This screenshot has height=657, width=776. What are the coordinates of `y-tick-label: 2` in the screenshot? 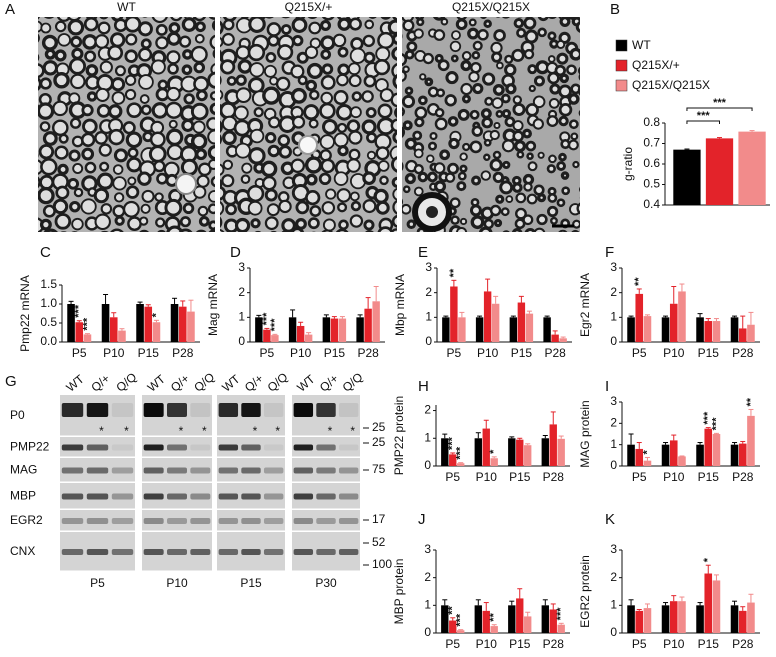 It's located at (613, 292).